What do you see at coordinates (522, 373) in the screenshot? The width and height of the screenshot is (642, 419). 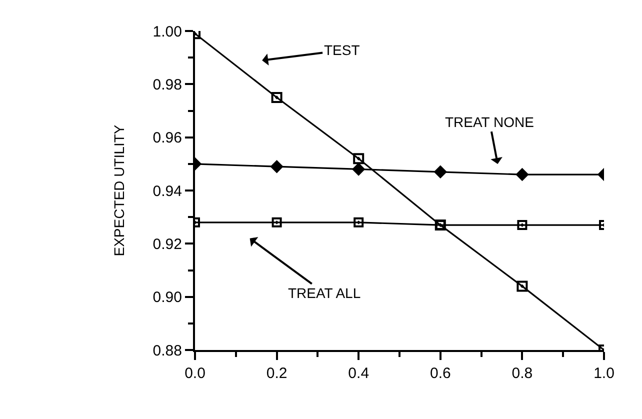 I see `x-tick-label: 0.8` at bounding box center [522, 373].